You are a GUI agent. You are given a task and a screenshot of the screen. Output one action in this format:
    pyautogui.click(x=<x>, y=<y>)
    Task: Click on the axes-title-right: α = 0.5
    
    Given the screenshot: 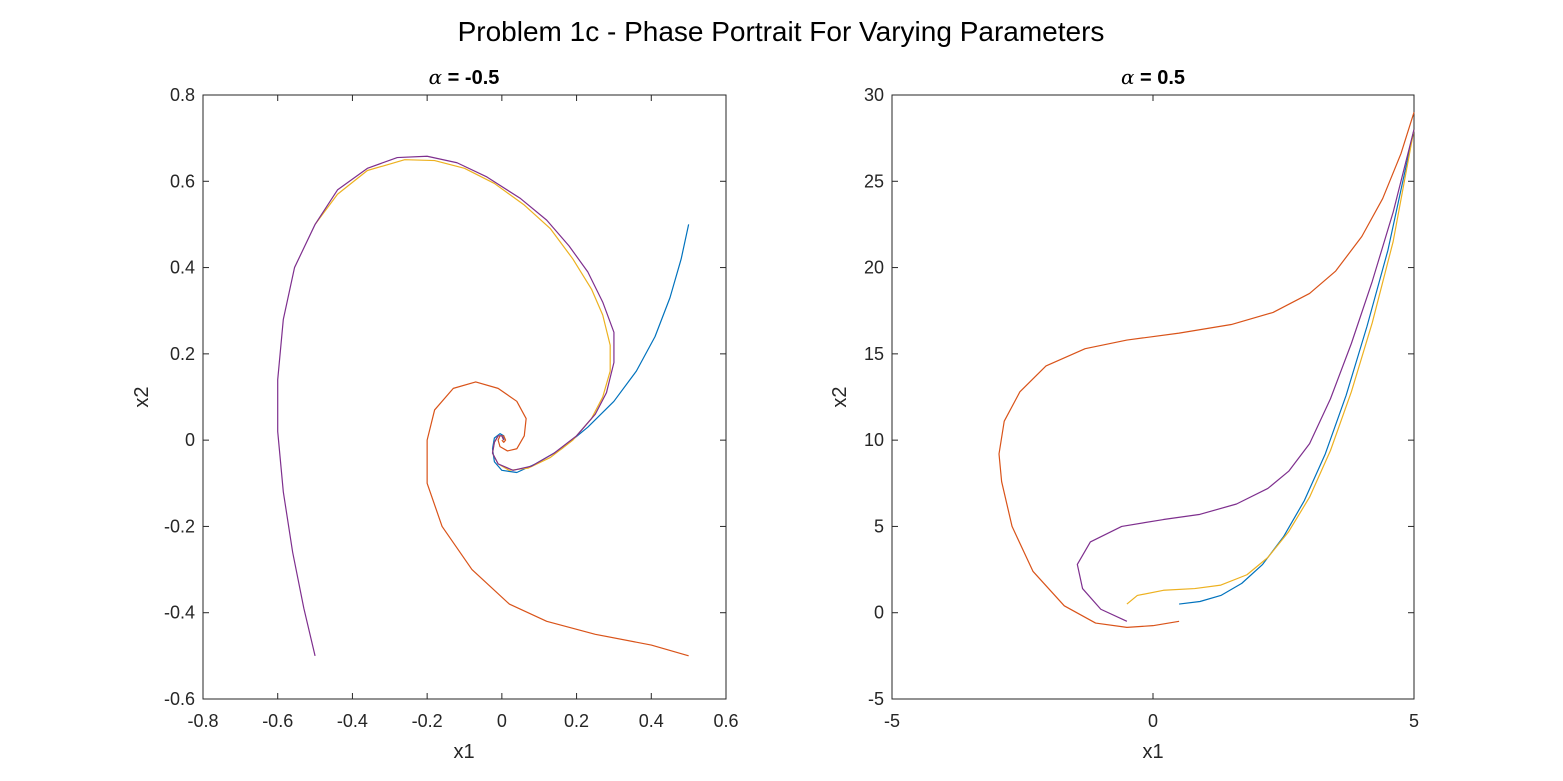 What is the action you would take?
    pyautogui.click(x=1153, y=77)
    